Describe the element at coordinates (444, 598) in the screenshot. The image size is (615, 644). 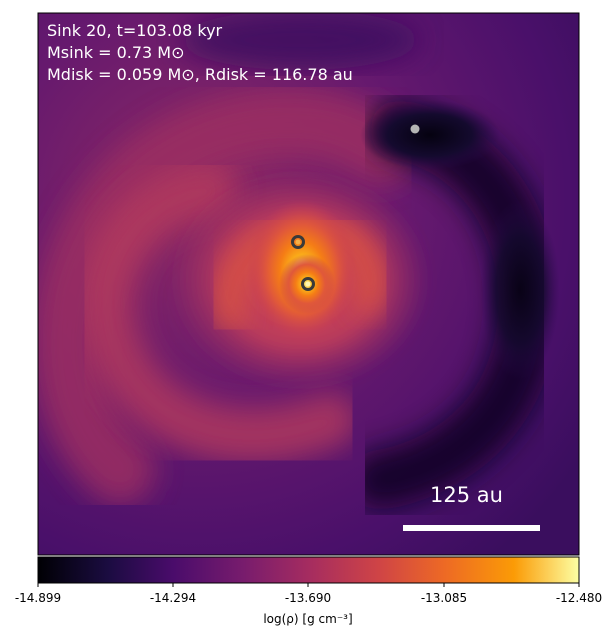
I see `colorbar-tick-label: -13.085` at that location.